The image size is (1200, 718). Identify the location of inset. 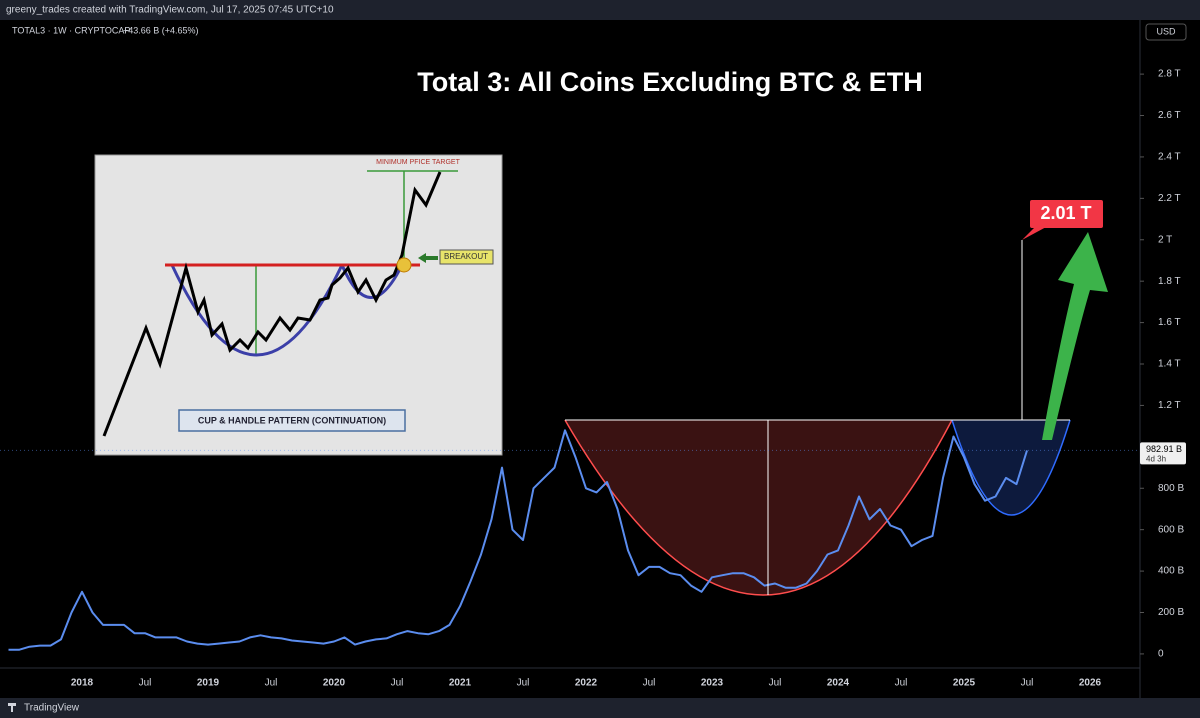
(298, 305).